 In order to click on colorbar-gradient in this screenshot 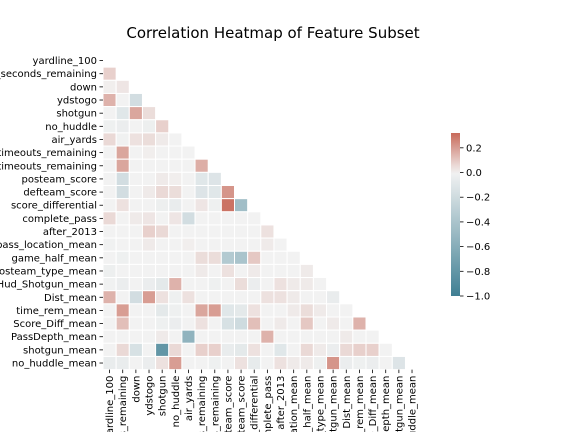, I will do `click(455, 214)`.